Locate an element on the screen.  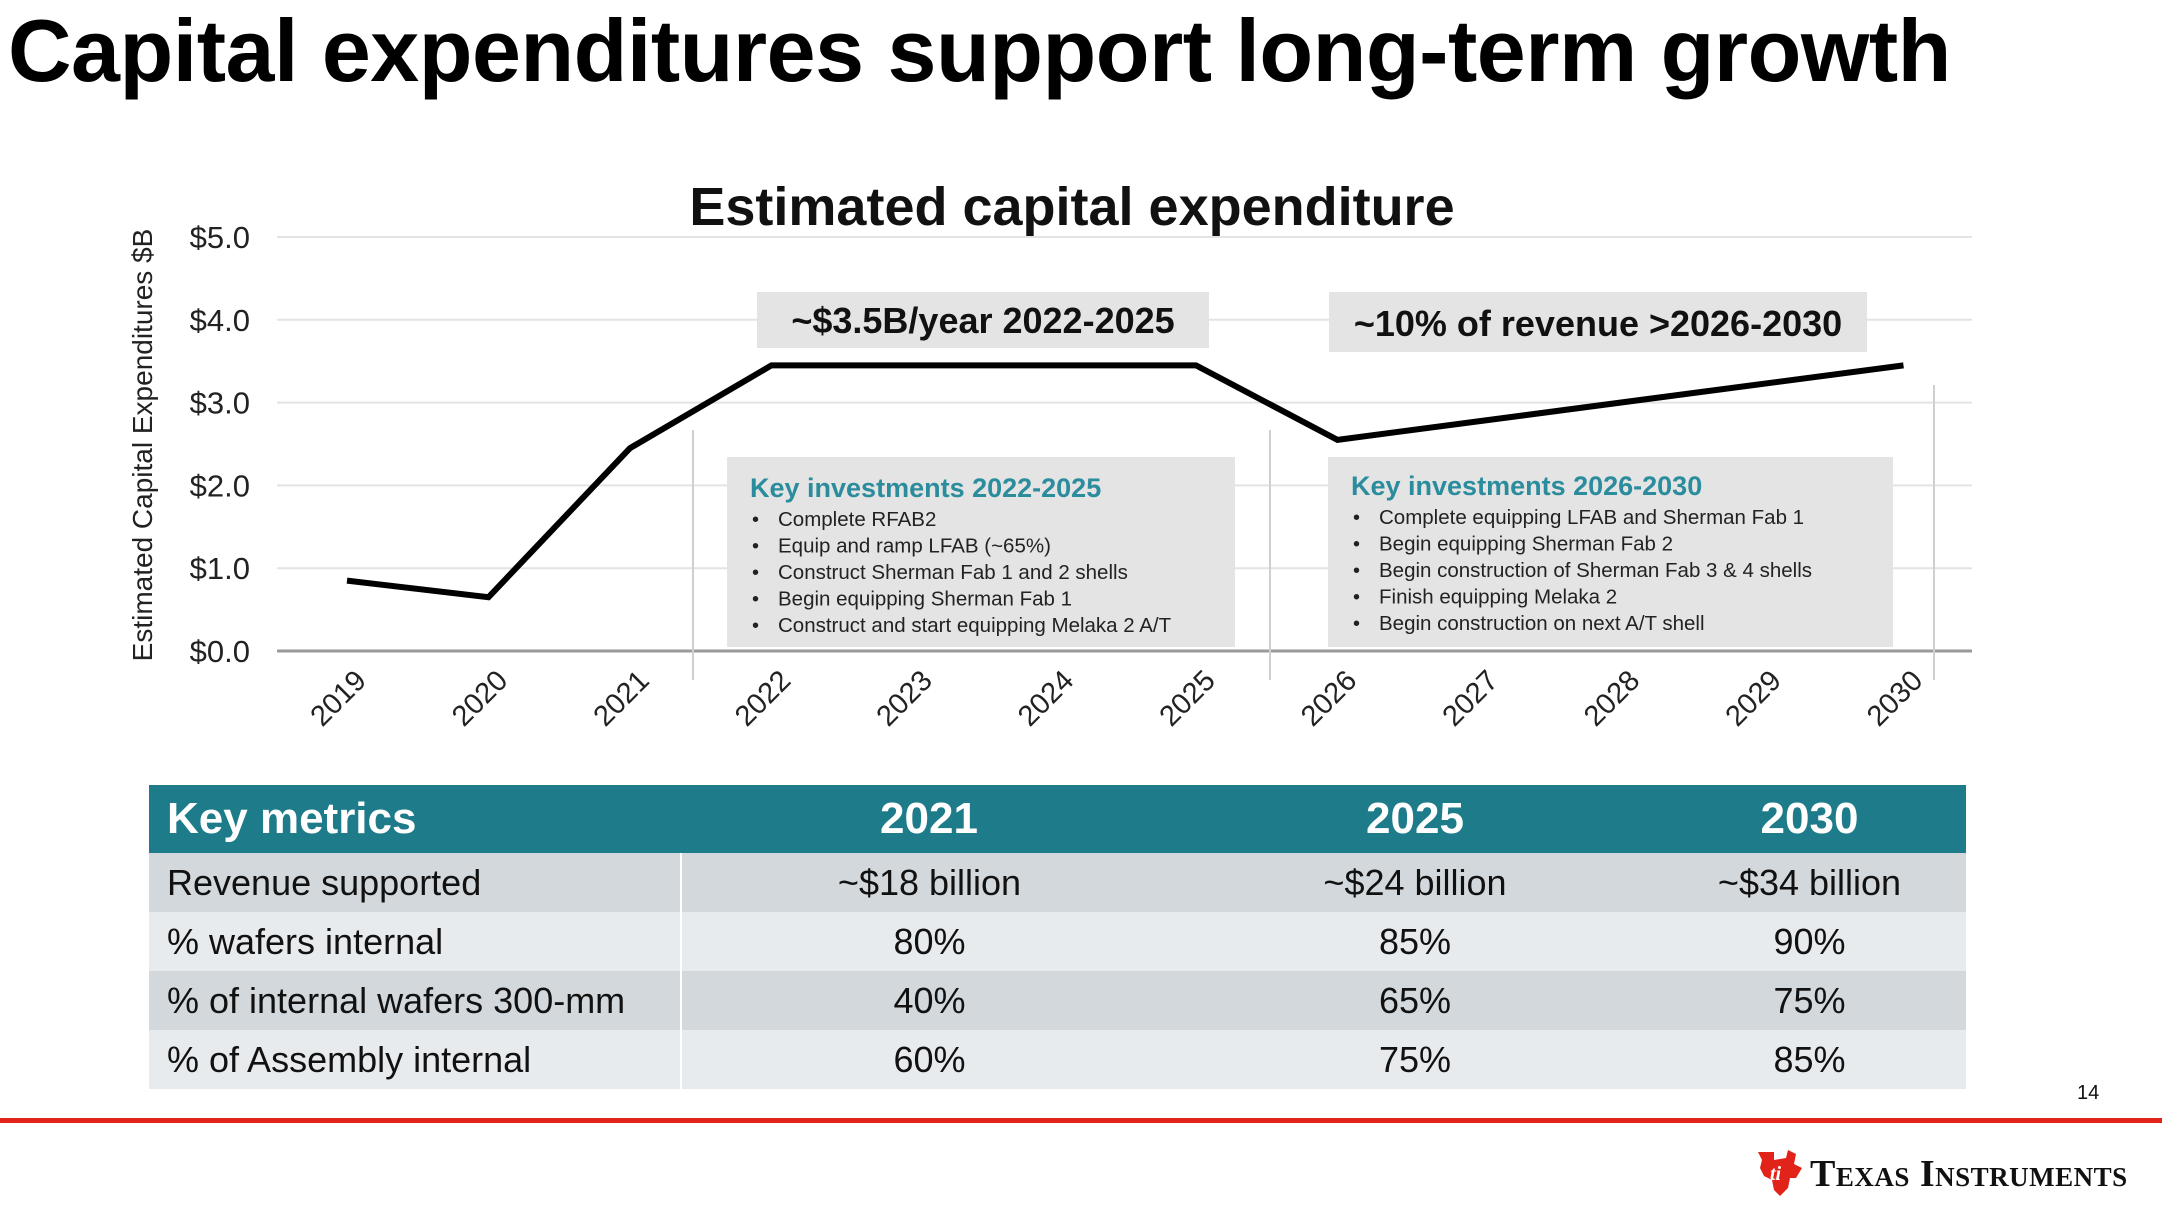
investment-item: Finish equipping Melaka 2 is located at coordinates (1498, 597).